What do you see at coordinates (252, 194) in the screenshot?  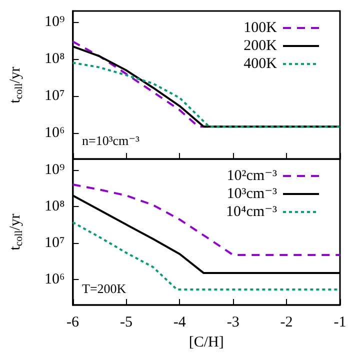 I see `legend-label: 10³cm⁻³` at bounding box center [252, 194].